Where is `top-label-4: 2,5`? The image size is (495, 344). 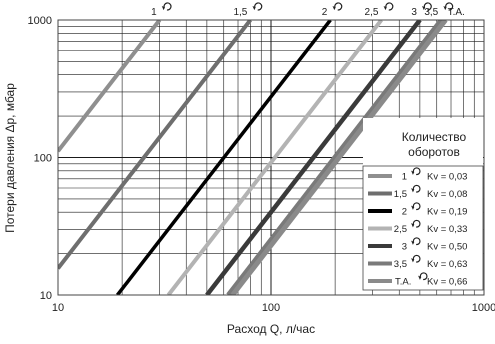
top-label-4: 2,5 is located at coordinates (372, 12).